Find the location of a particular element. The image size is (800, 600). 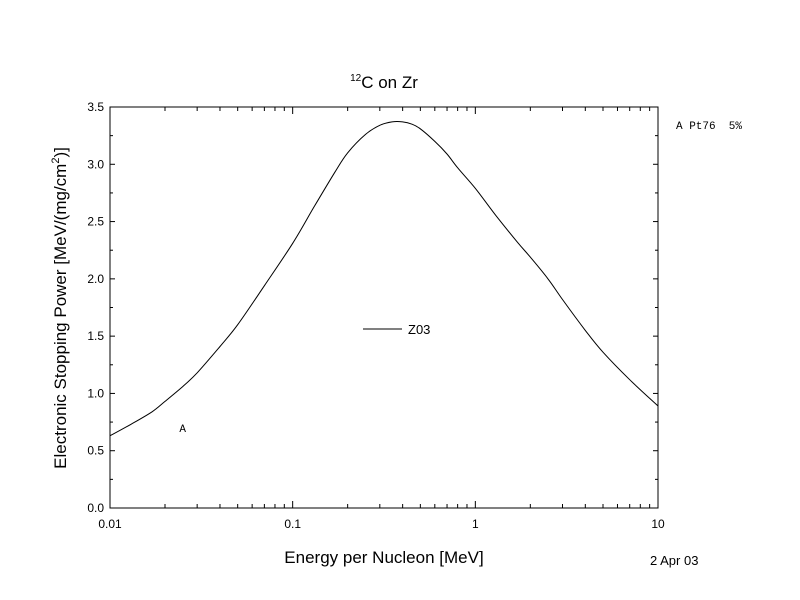

reference-note: A Pt76 5% is located at coordinates (709, 127).